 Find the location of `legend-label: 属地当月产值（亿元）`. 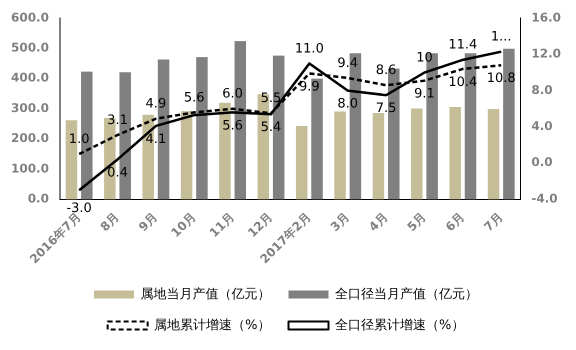

legend-label: 属地当月产值（亿元） is located at coordinates (205, 294).